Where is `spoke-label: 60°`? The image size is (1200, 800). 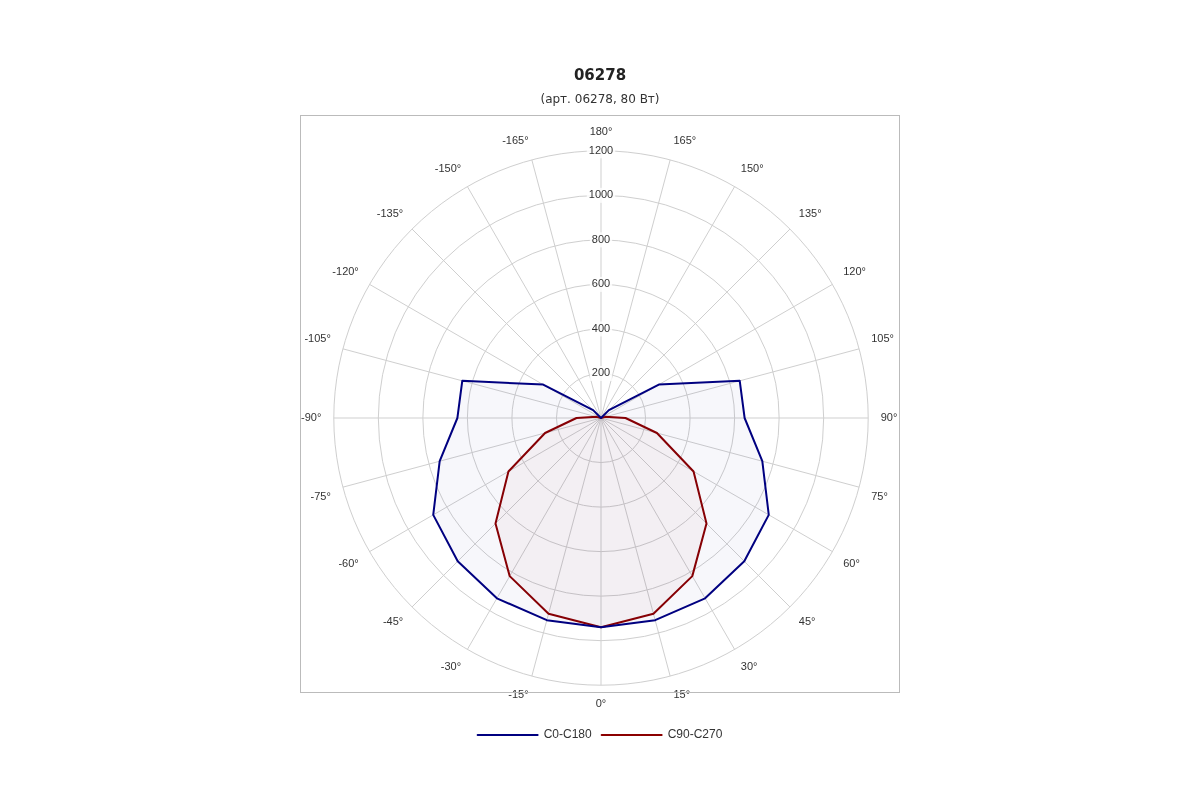 spoke-label: 60° is located at coordinates (851, 563).